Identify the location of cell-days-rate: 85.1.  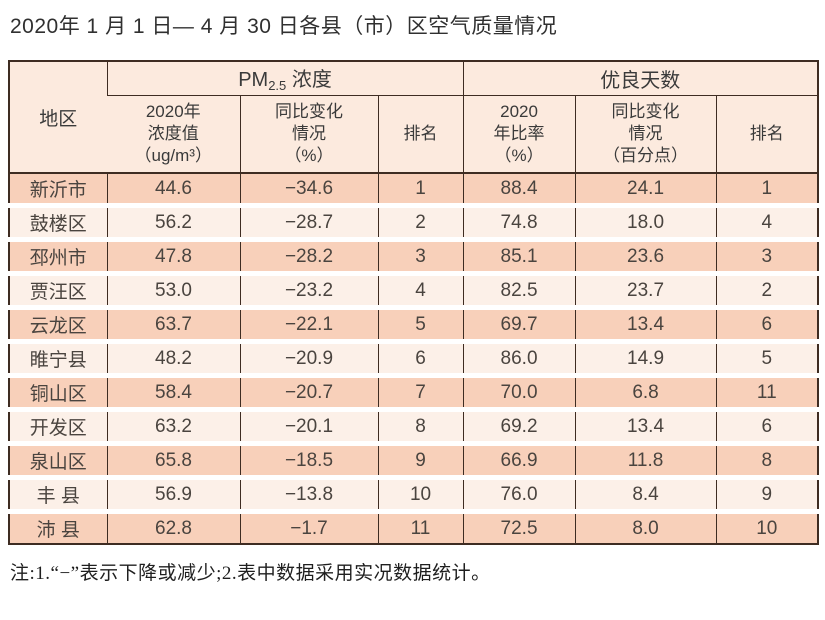
(519, 257).